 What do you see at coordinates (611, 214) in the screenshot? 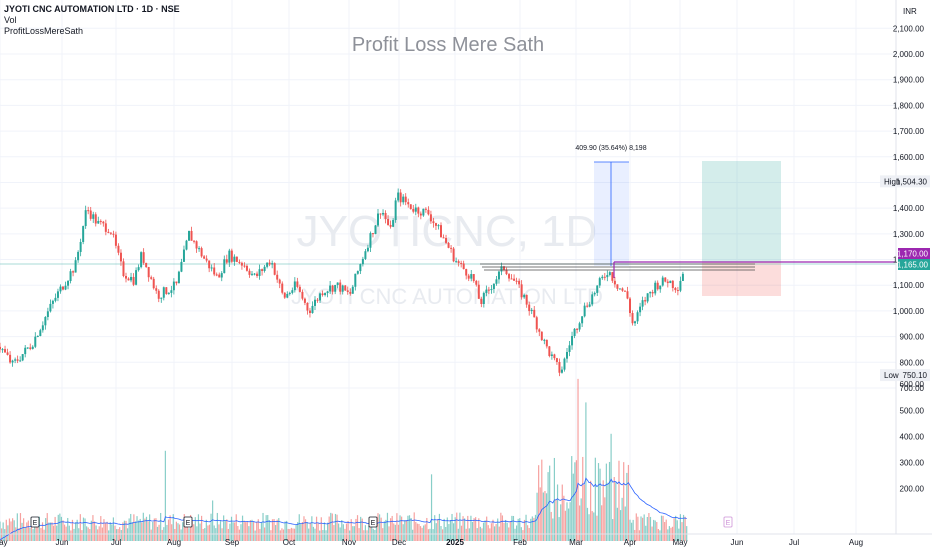
I see `measure-zone` at bounding box center [611, 214].